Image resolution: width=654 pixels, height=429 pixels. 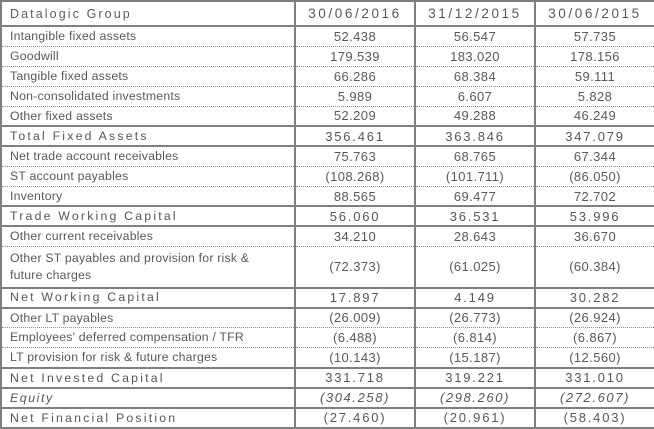 What do you see at coordinates (474, 36) in the screenshot?
I see `cell-value: 56.547` at bounding box center [474, 36].